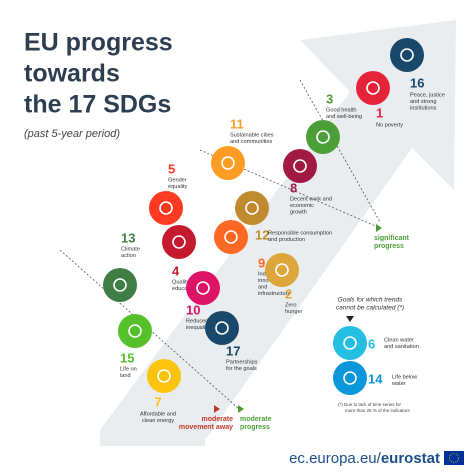 The width and height of the screenshot is (474, 474). Describe the element at coordinates (241, 369) in the screenshot. I see `goal-label: for the goals` at that location.